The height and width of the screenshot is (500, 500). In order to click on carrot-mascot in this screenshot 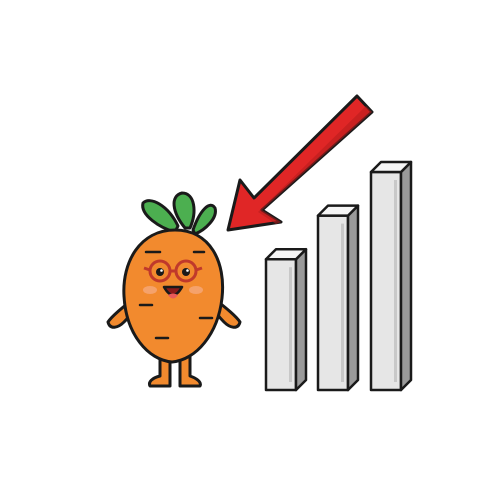, I will do `click(174, 289)`.